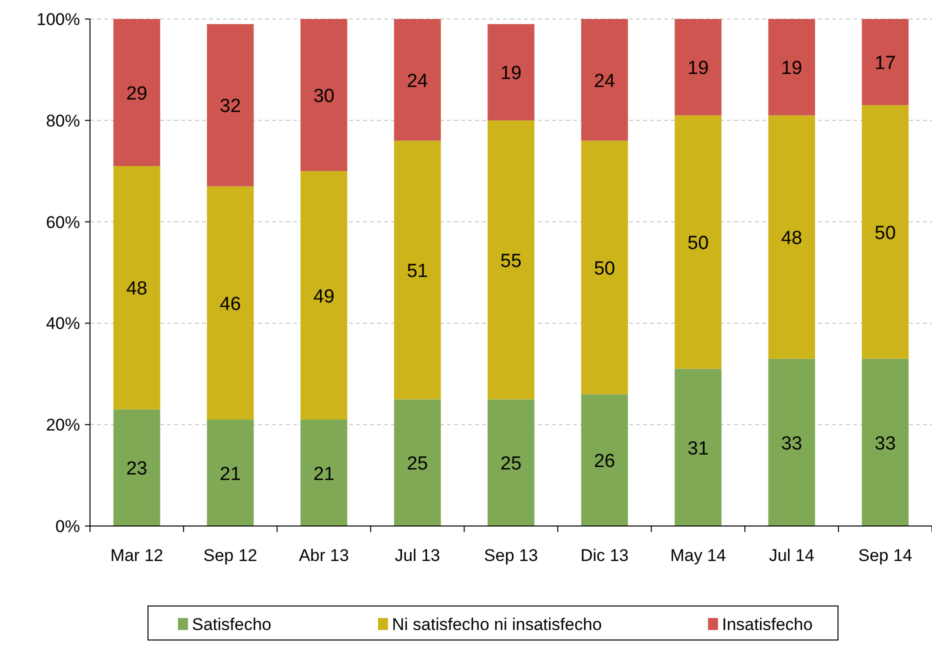 The height and width of the screenshot is (658, 932). I want to click on data-label: 26, so click(605, 461).